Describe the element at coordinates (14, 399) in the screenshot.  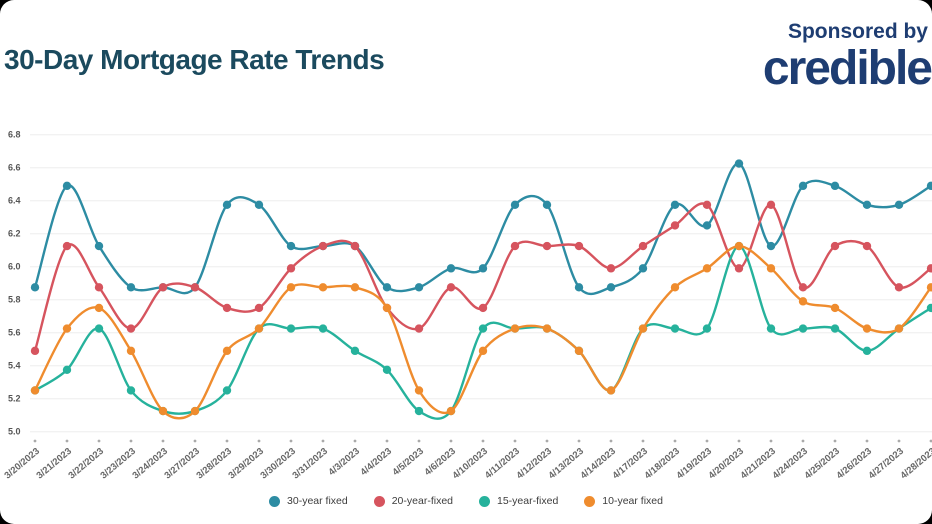
I see `svg-text: 5.2` at that location.